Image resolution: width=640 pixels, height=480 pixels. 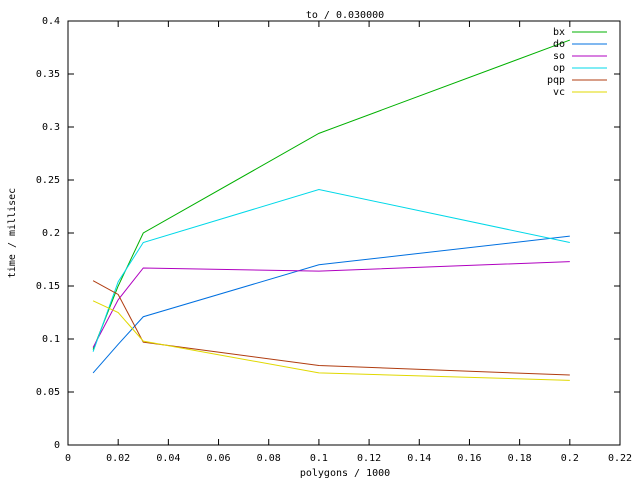 What do you see at coordinates (12, 233) in the screenshot?
I see `y-axis-label: time / millisec` at bounding box center [12, 233].